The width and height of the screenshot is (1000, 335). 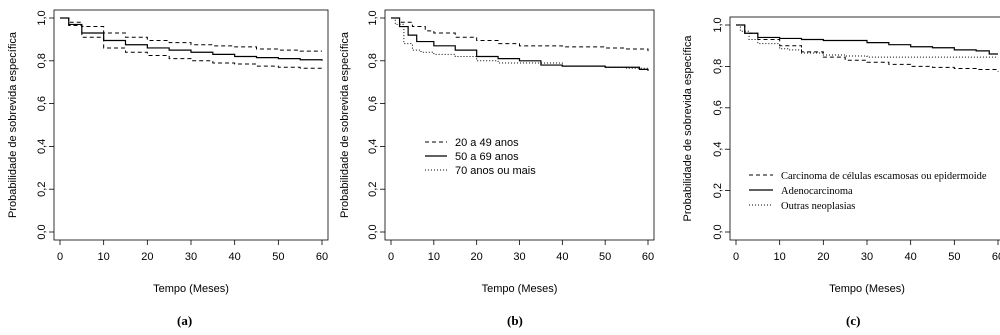 I want to click on legend-label-1: 20 a 49 anos, so click(x=487, y=143).